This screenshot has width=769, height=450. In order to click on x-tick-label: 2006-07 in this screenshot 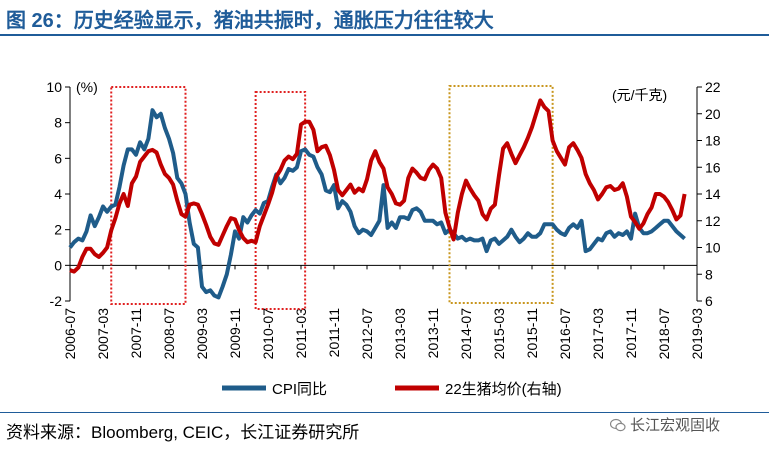, I will do `click(70, 334)`.